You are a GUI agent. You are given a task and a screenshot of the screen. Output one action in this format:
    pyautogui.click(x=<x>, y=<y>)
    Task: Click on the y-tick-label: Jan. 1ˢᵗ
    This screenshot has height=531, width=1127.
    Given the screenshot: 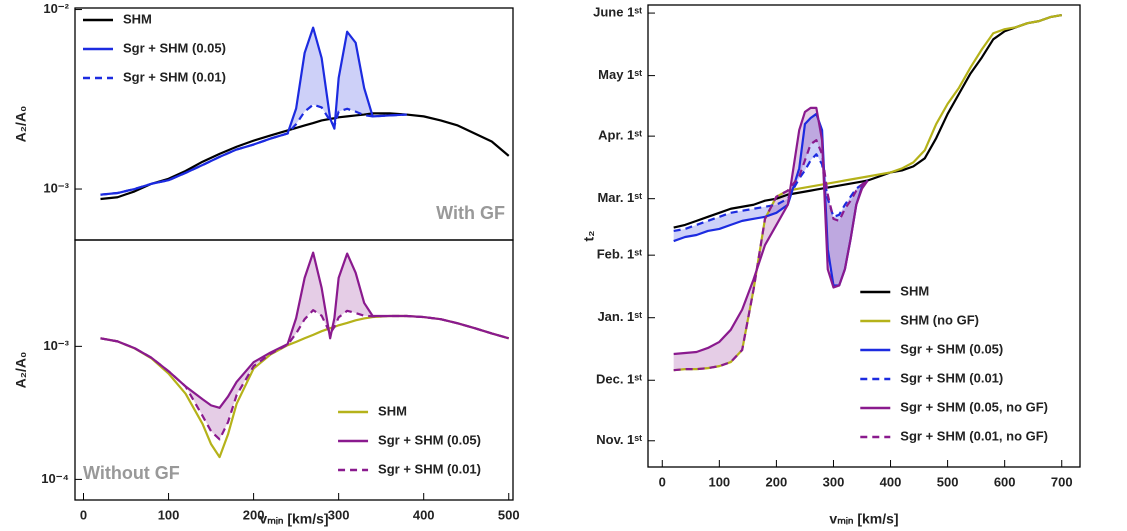 What is the action you would take?
    pyautogui.click(x=619, y=316)
    